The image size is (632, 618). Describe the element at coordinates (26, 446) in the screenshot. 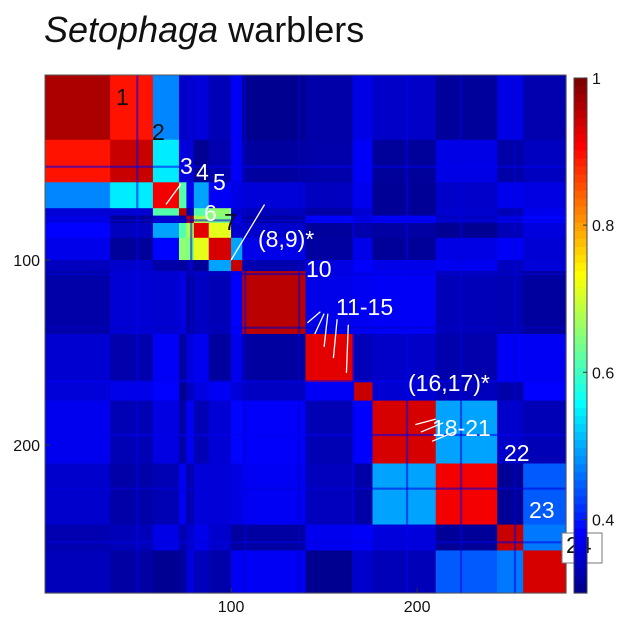

I see `y-tick-label: 200` at that location.